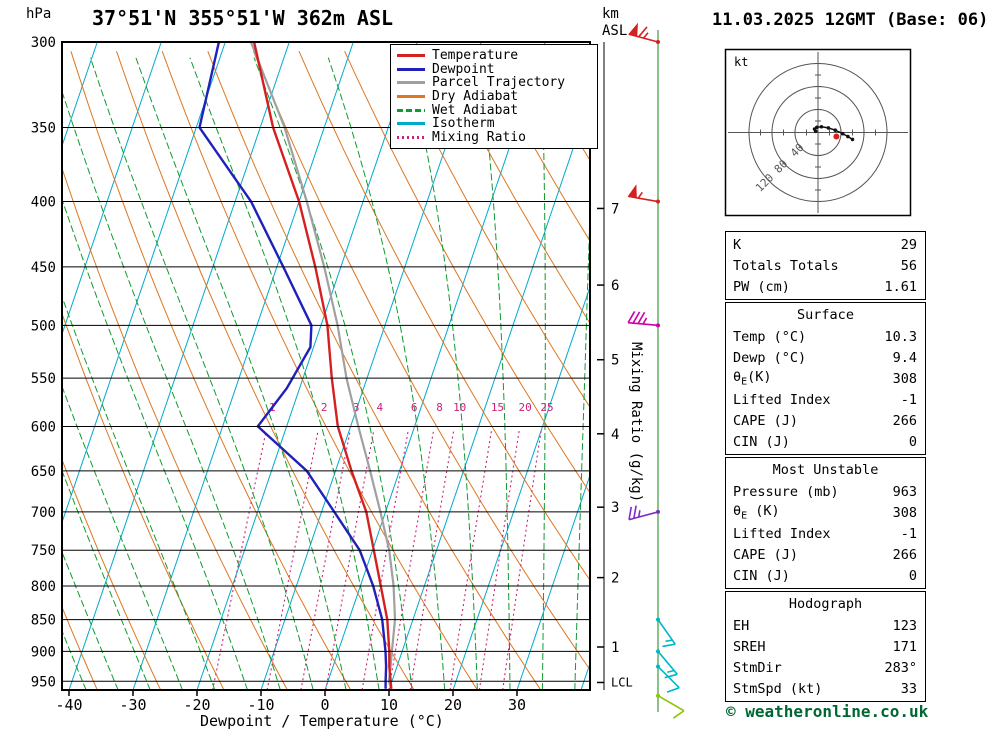 The height and width of the screenshot is (733, 1000). I want to click on svg-text: 0, so click(324, 705).